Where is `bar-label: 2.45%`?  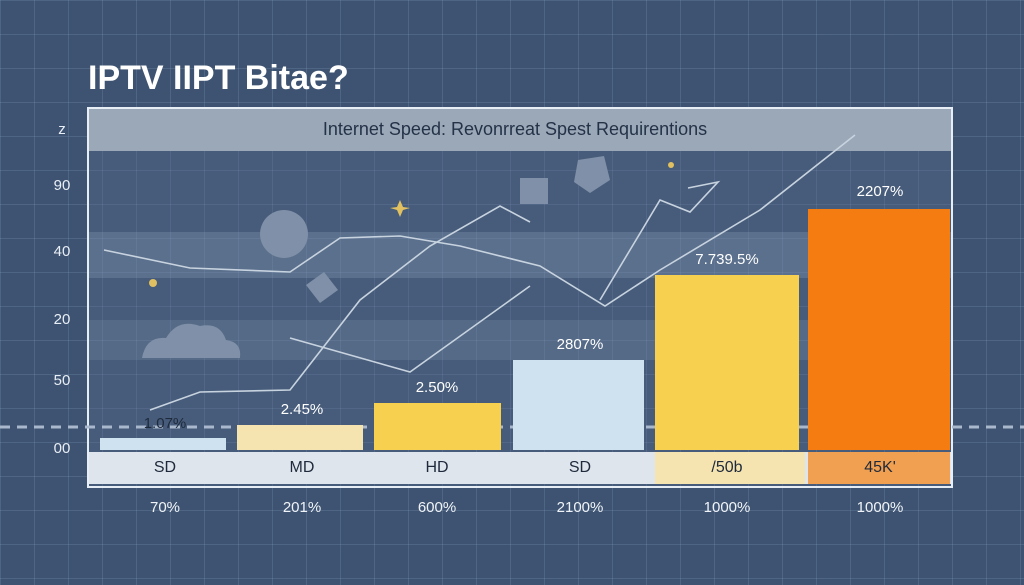
bar-label: 2.45% is located at coordinates (302, 409).